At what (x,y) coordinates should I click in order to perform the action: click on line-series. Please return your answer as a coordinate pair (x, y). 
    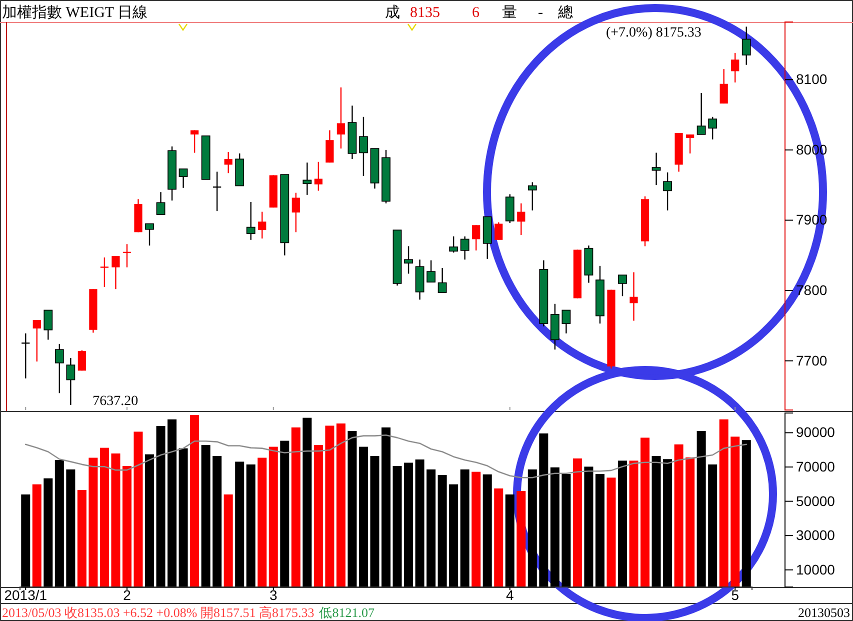
    Looking at the image, I should click on (386, 456).